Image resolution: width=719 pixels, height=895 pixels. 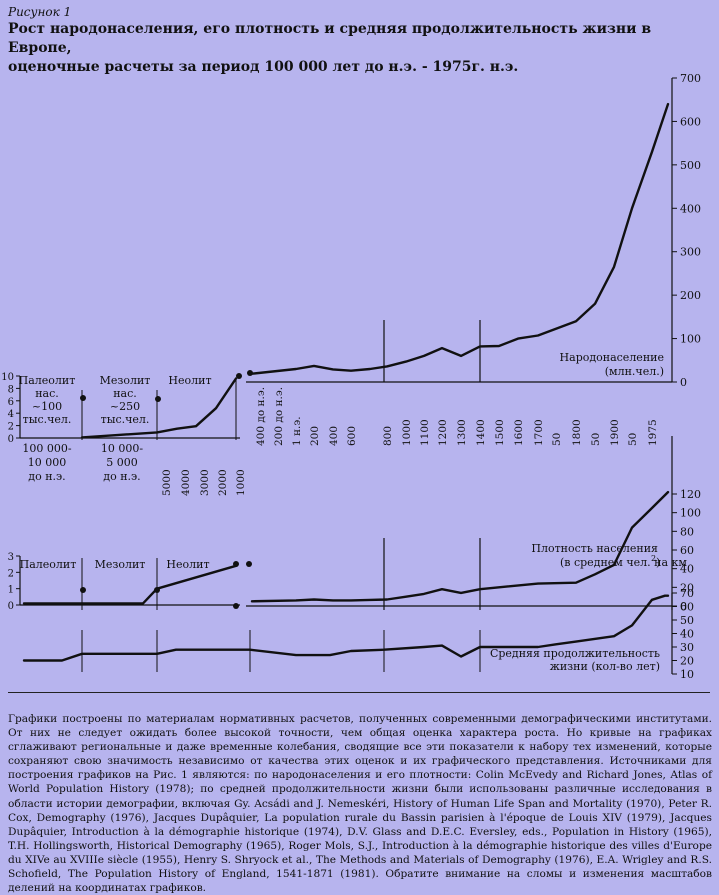 What do you see at coordinates (46, 448) in the screenshot?
I see `population-prehistoric-x-label: 100 000-` at bounding box center [46, 448].